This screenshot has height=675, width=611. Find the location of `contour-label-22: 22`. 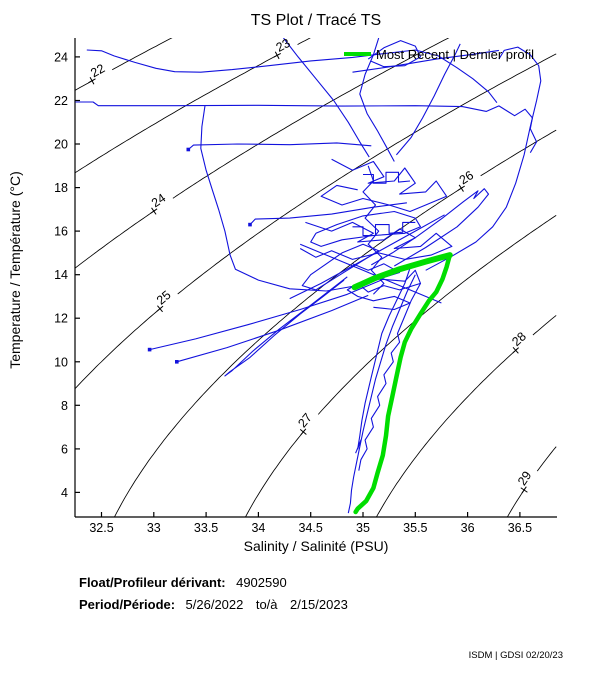

contour-label-22: 22 is located at coordinates (97, 73).